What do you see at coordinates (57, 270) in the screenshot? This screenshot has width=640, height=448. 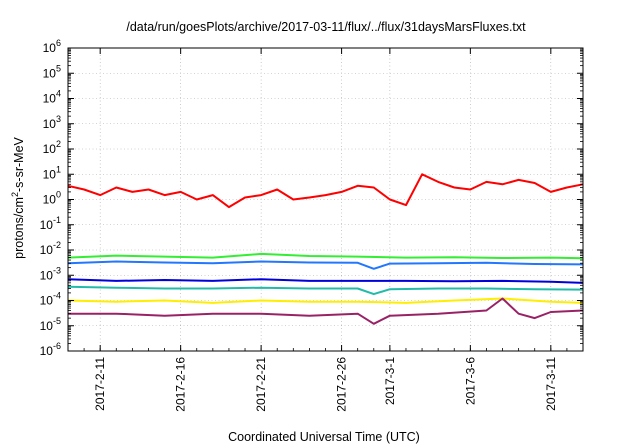 I see `y-tick-label-exp: -3` at bounding box center [57, 270].